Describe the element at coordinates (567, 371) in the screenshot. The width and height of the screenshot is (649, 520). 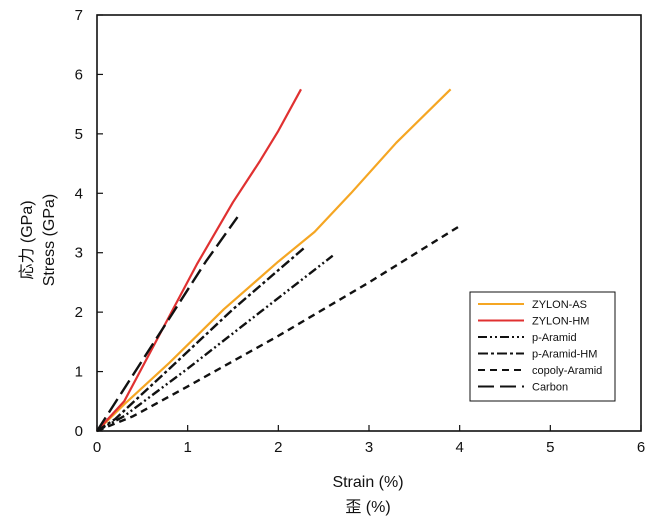
I see `legend-entry-label: copoly-Aramid` at that location.